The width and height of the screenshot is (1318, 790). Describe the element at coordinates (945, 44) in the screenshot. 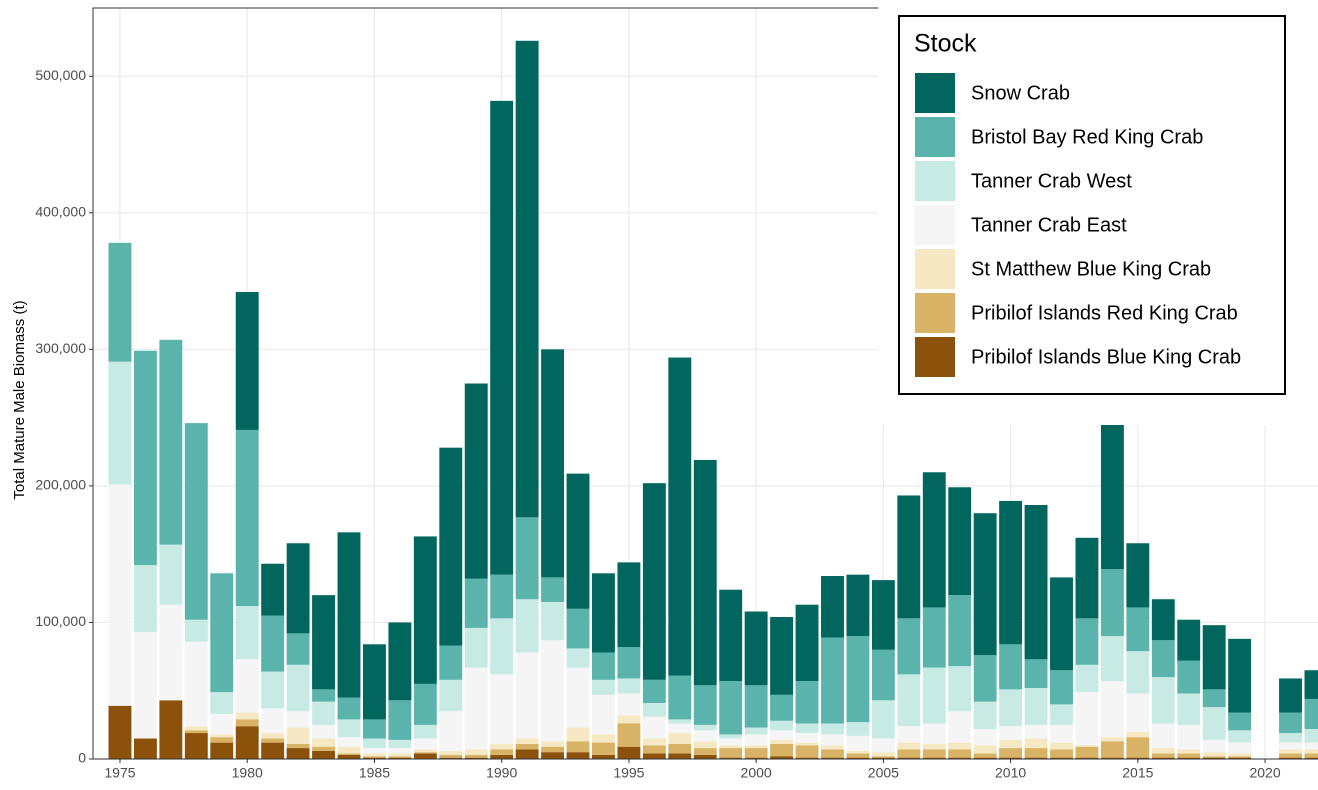

I see `legend-title: Stock` at that location.